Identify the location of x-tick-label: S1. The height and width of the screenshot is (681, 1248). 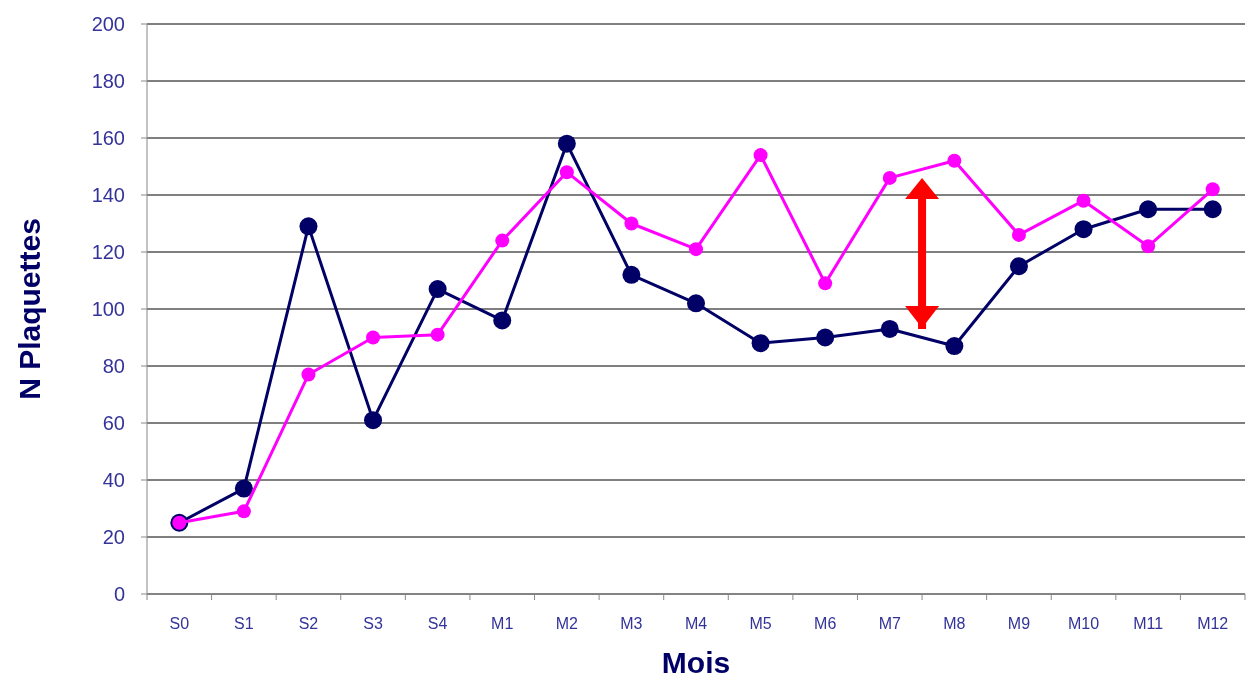
(244, 623).